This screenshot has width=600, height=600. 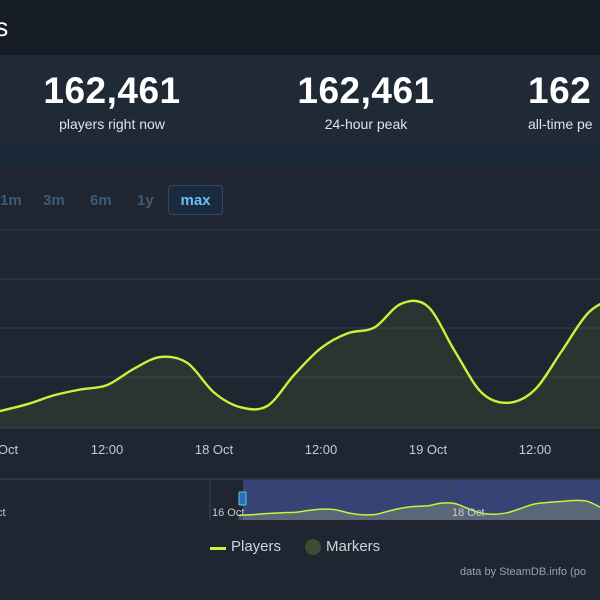 What do you see at coordinates (256, 546) in the screenshot?
I see `legend-label: Players` at bounding box center [256, 546].